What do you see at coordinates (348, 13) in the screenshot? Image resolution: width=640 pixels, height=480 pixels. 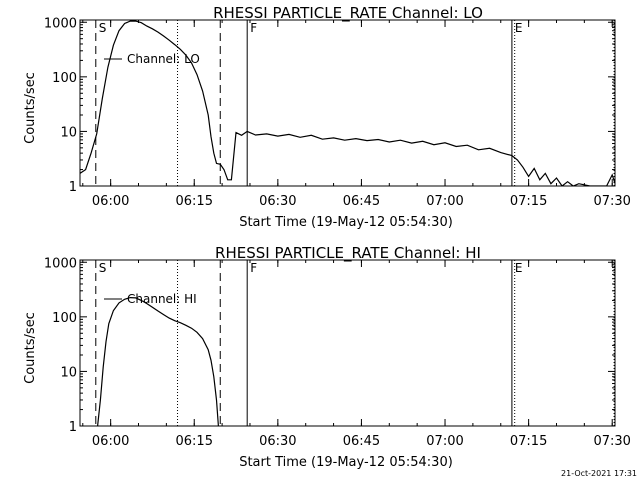 I see `lo-chart-title: RHESSI PARTICLE_RATE Channel: LO` at bounding box center [348, 13].